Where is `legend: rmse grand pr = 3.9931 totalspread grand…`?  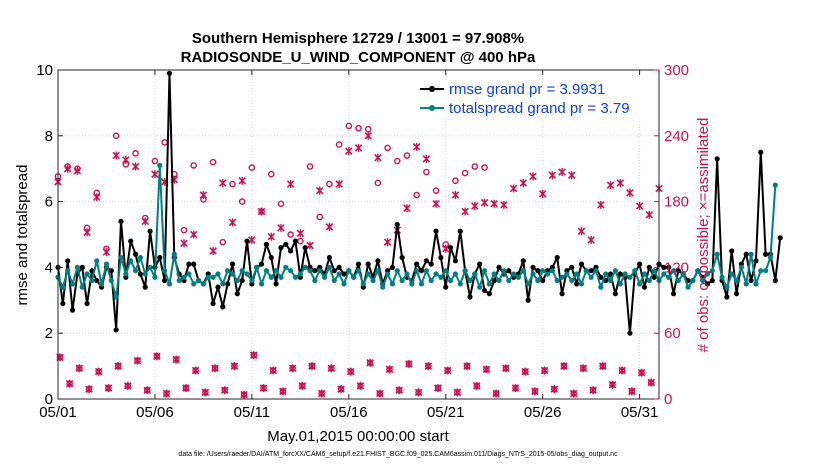
legend: rmse grand pr = 3.9931 totalspread grand… is located at coordinates (534, 97).